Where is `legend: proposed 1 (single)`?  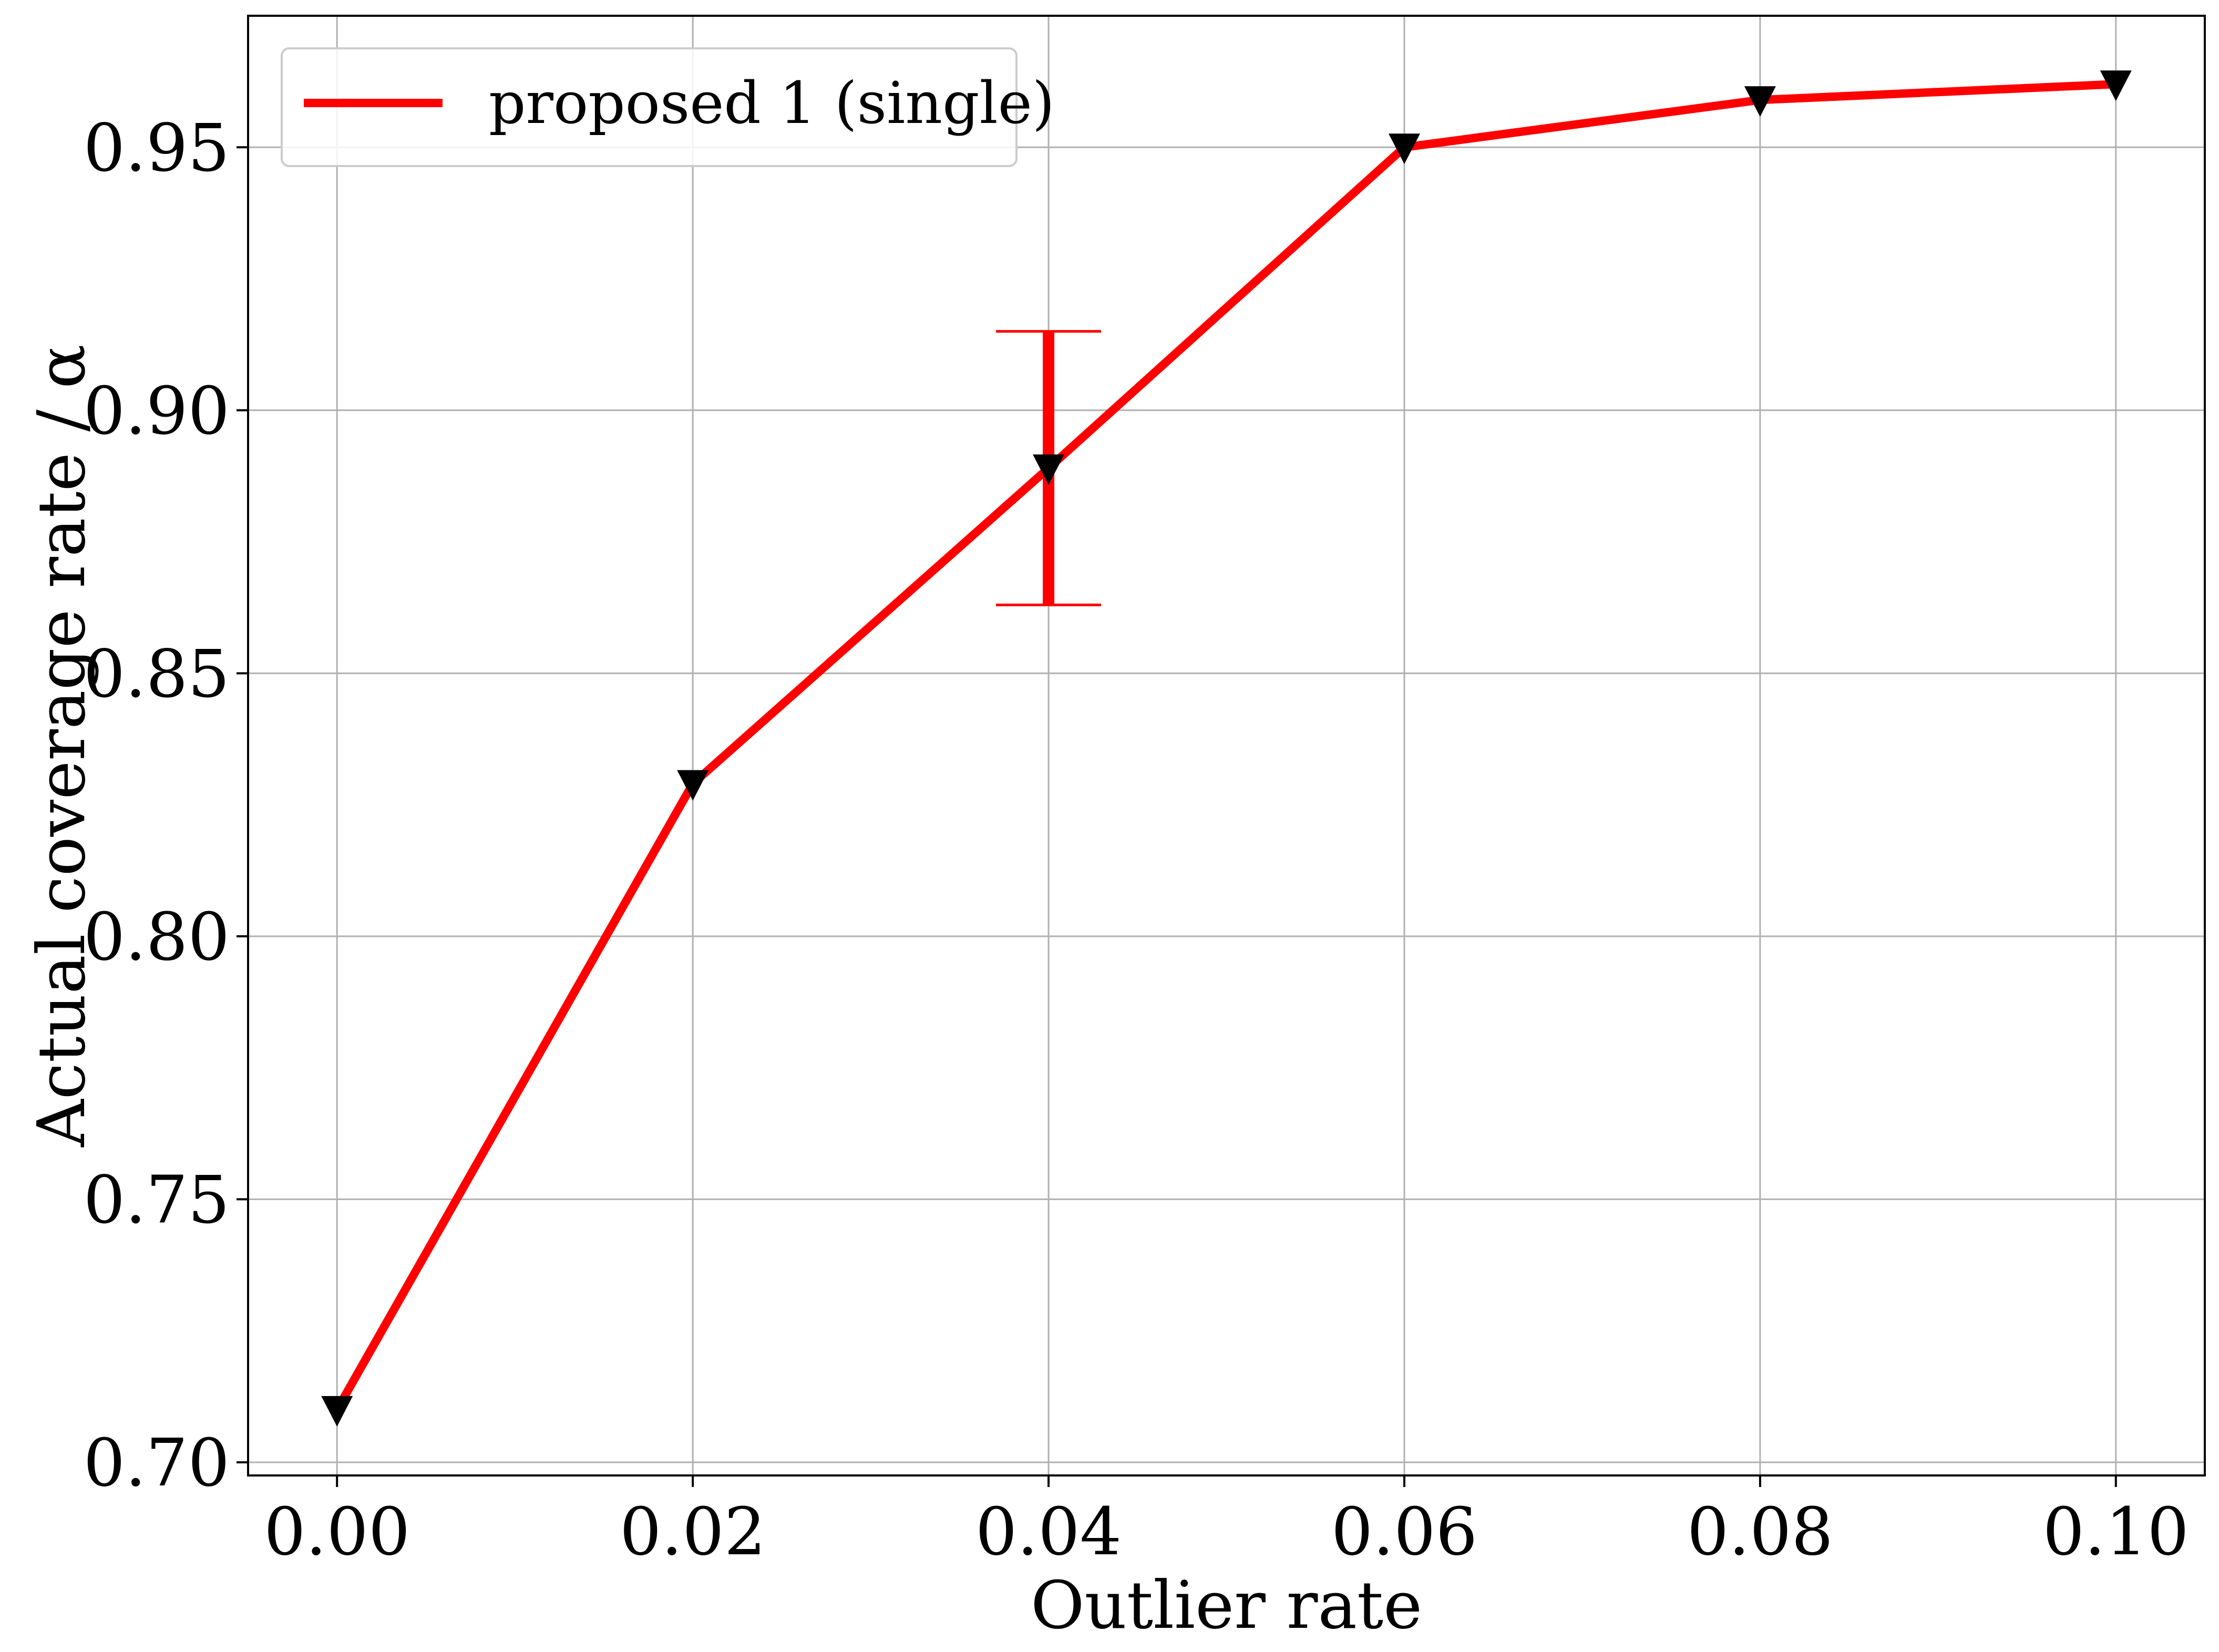
legend: proposed 1 (single) is located at coordinates (668, 107).